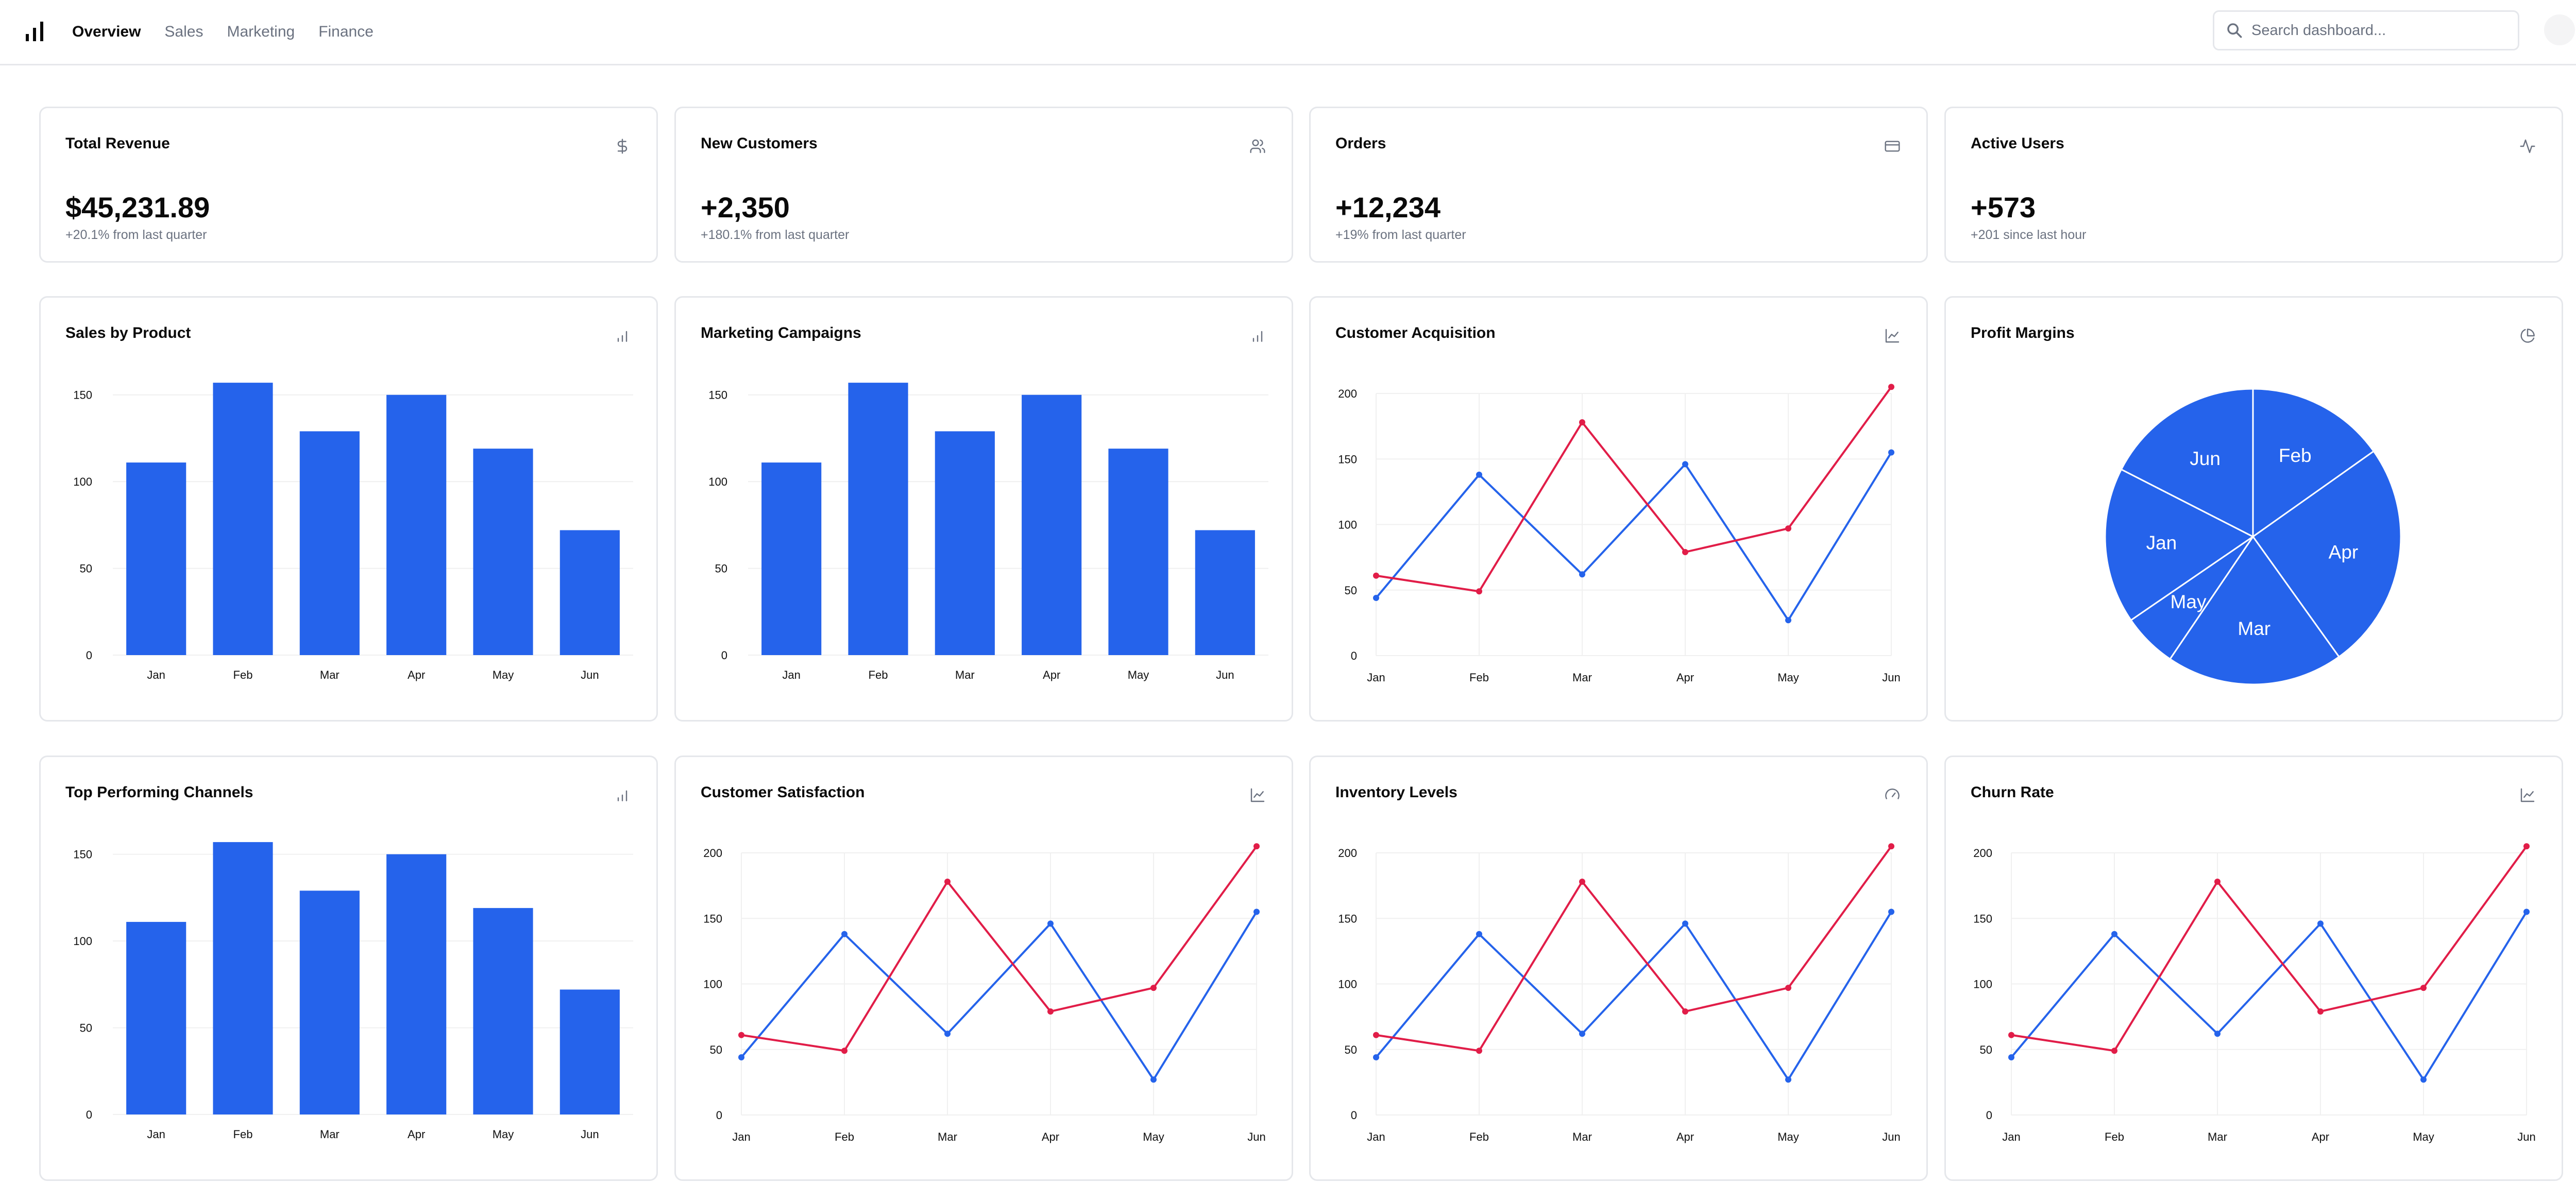 The image size is (2576, 1201). I want to click on y-tick-label: 200, so click(1347, 853).